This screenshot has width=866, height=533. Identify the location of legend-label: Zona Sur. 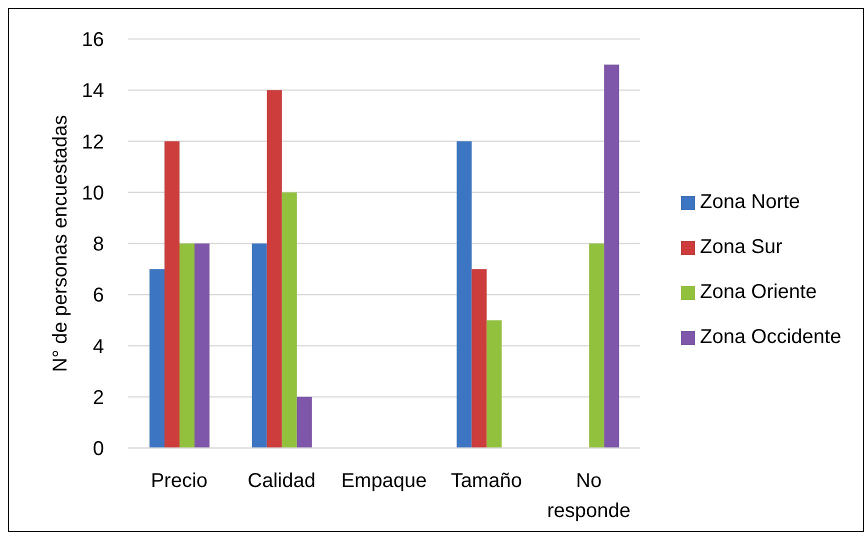
(741, 247).